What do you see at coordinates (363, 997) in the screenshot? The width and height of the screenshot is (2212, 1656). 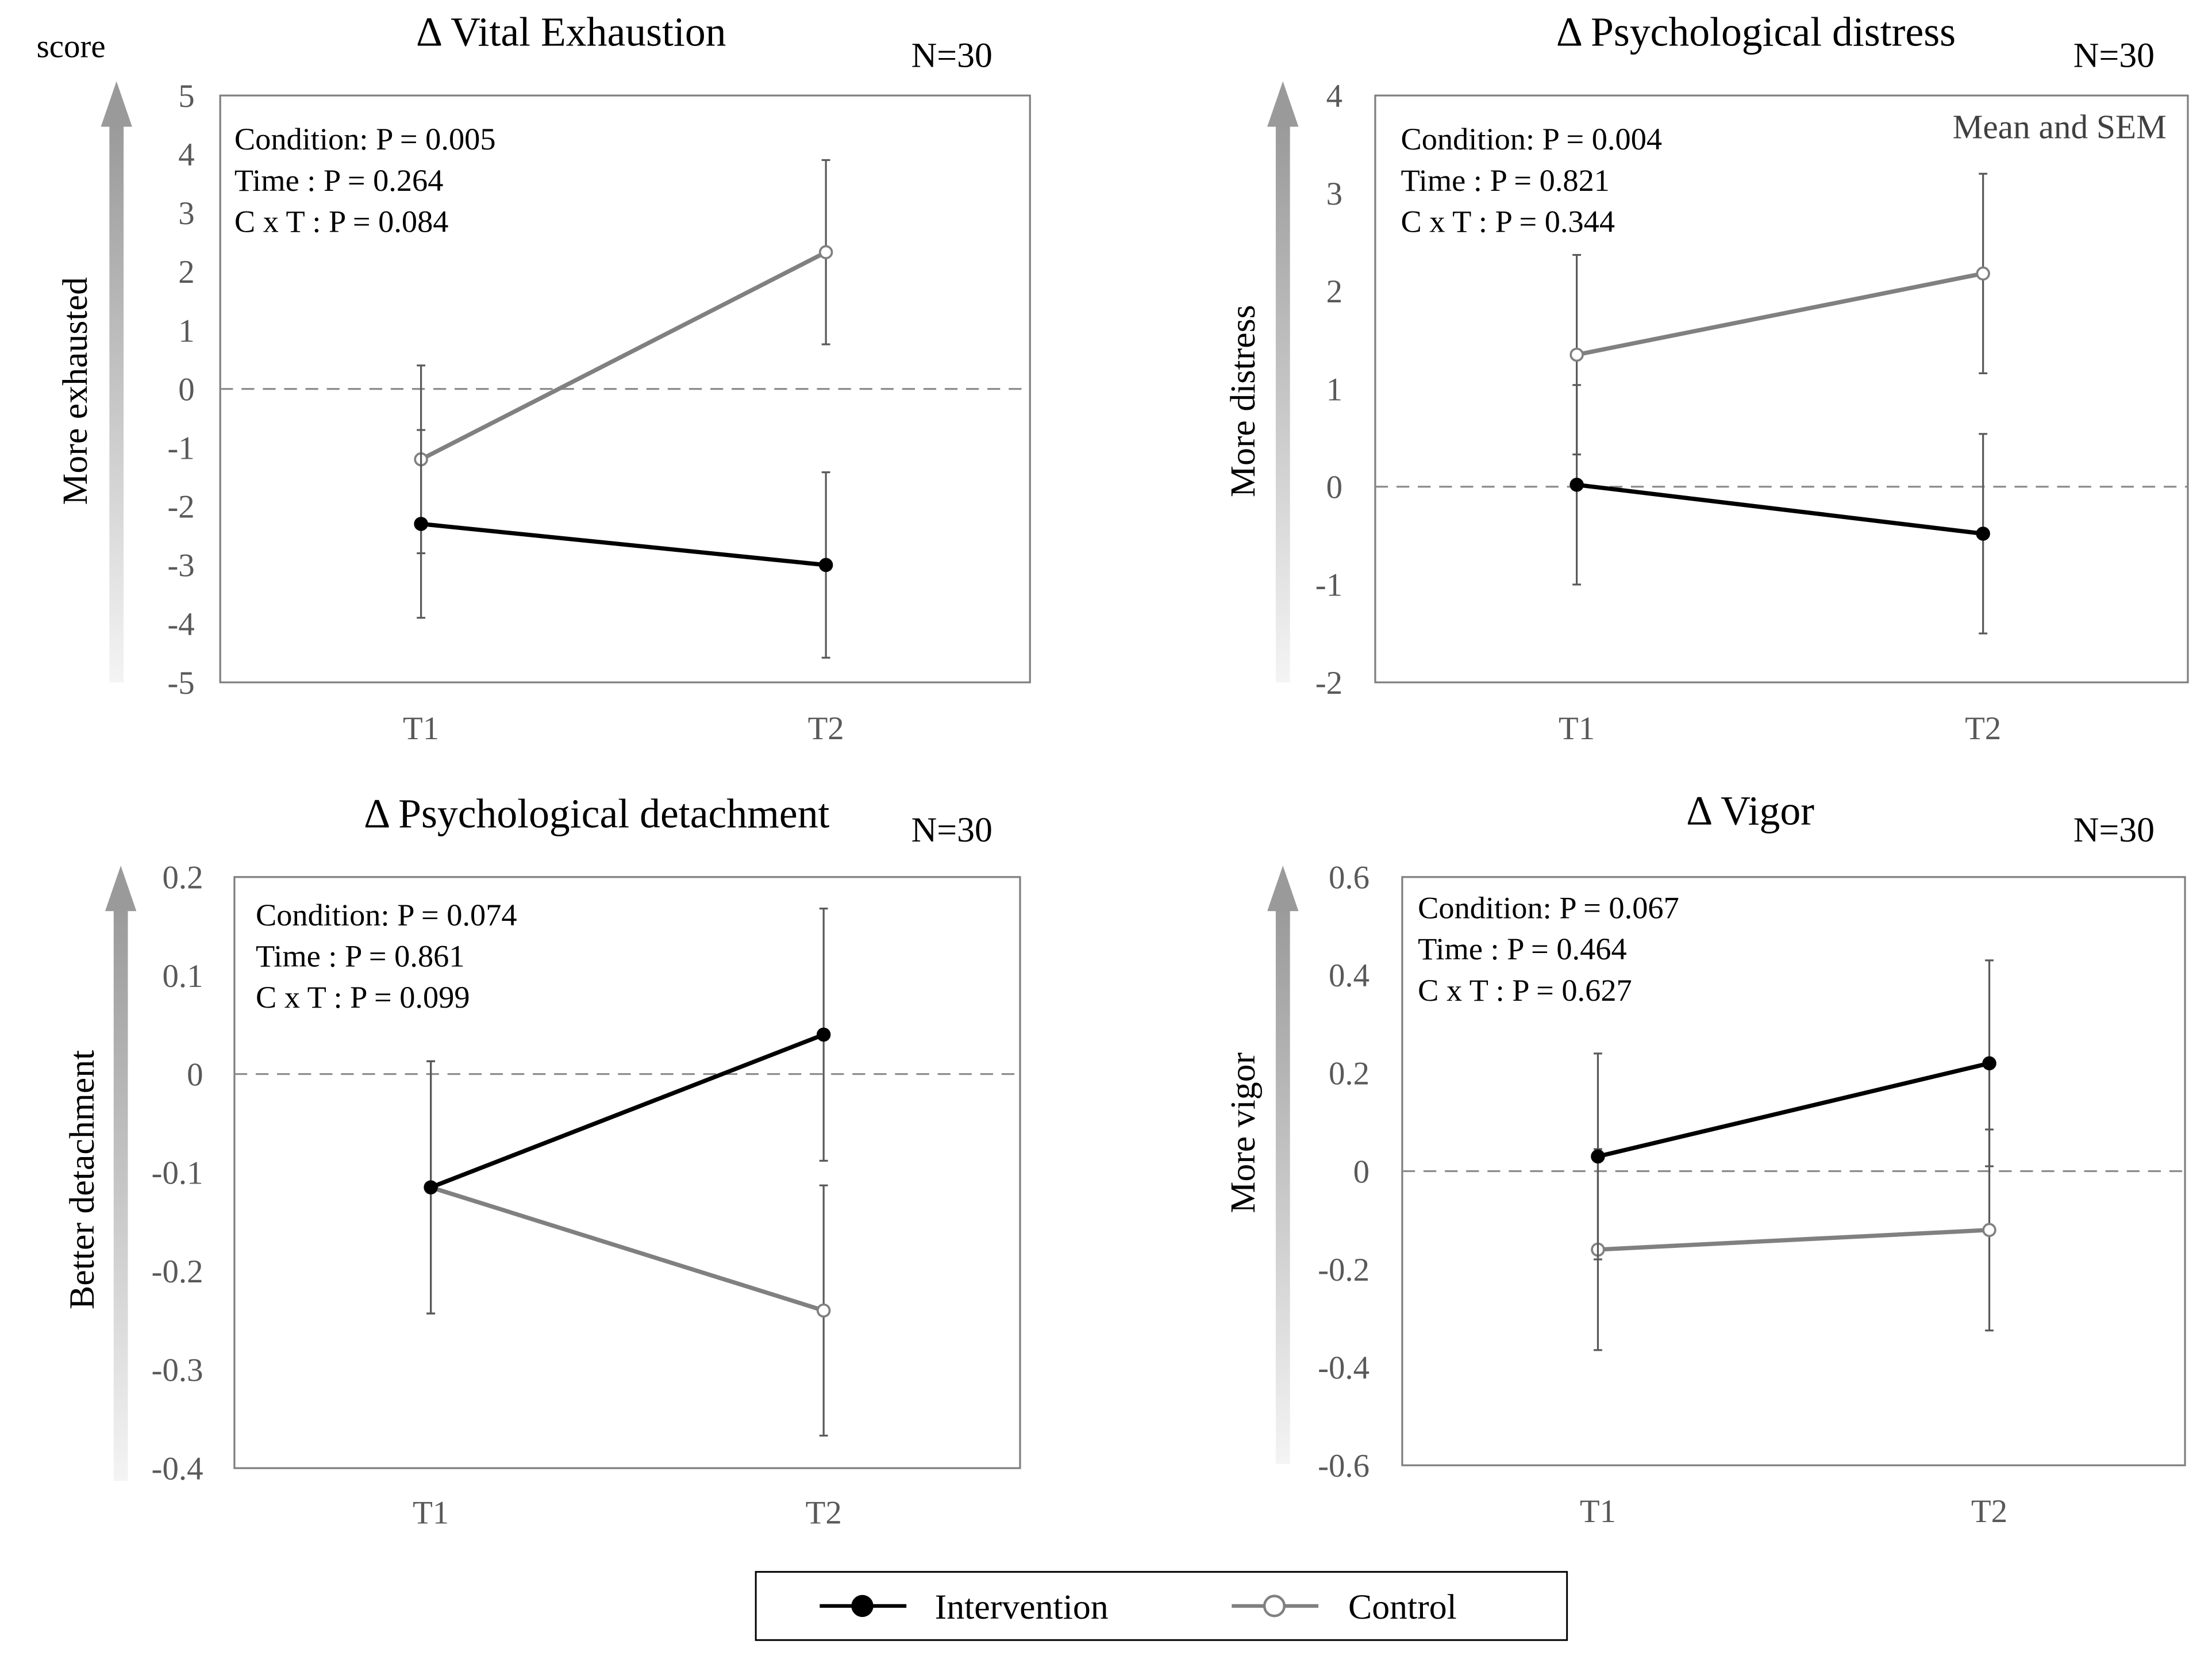 I see `stats-annotation: C x T : P = 0.099` at bounding box center [363, 997].